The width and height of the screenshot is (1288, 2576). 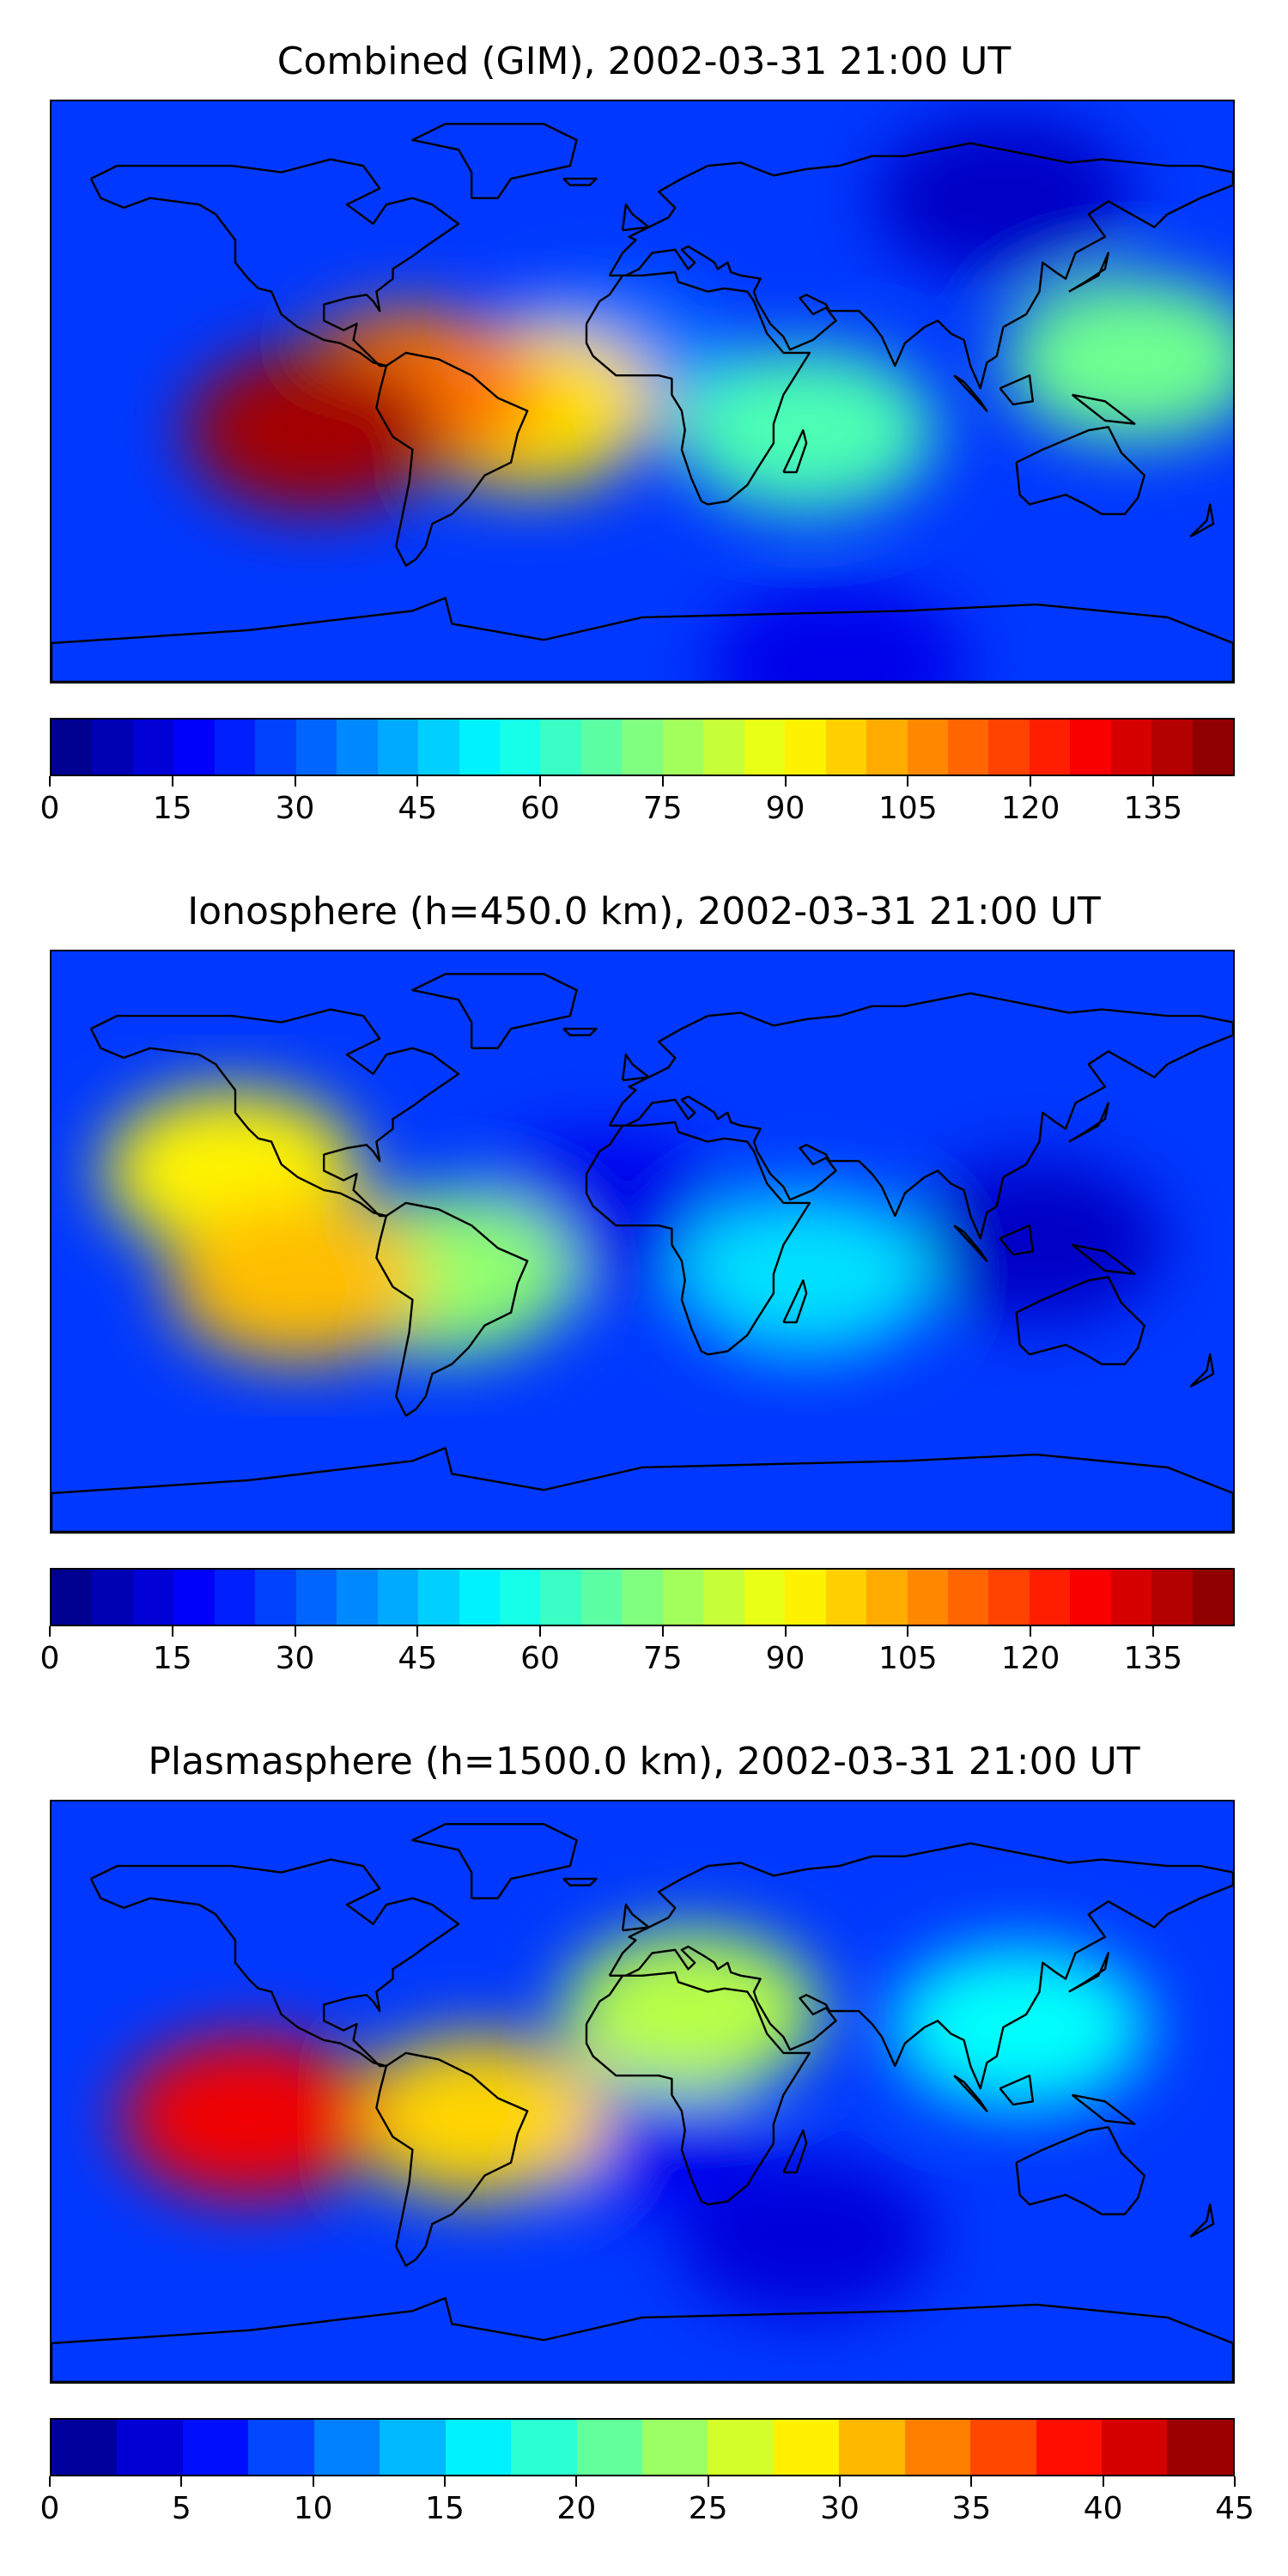 What do you see at coordinates (638, 1652) in the screenshot?
I see `colorbar-ticks-ionosphere: 0 15 30 45 60 75 90 105 120 135` at bounding box center [638, 1652].